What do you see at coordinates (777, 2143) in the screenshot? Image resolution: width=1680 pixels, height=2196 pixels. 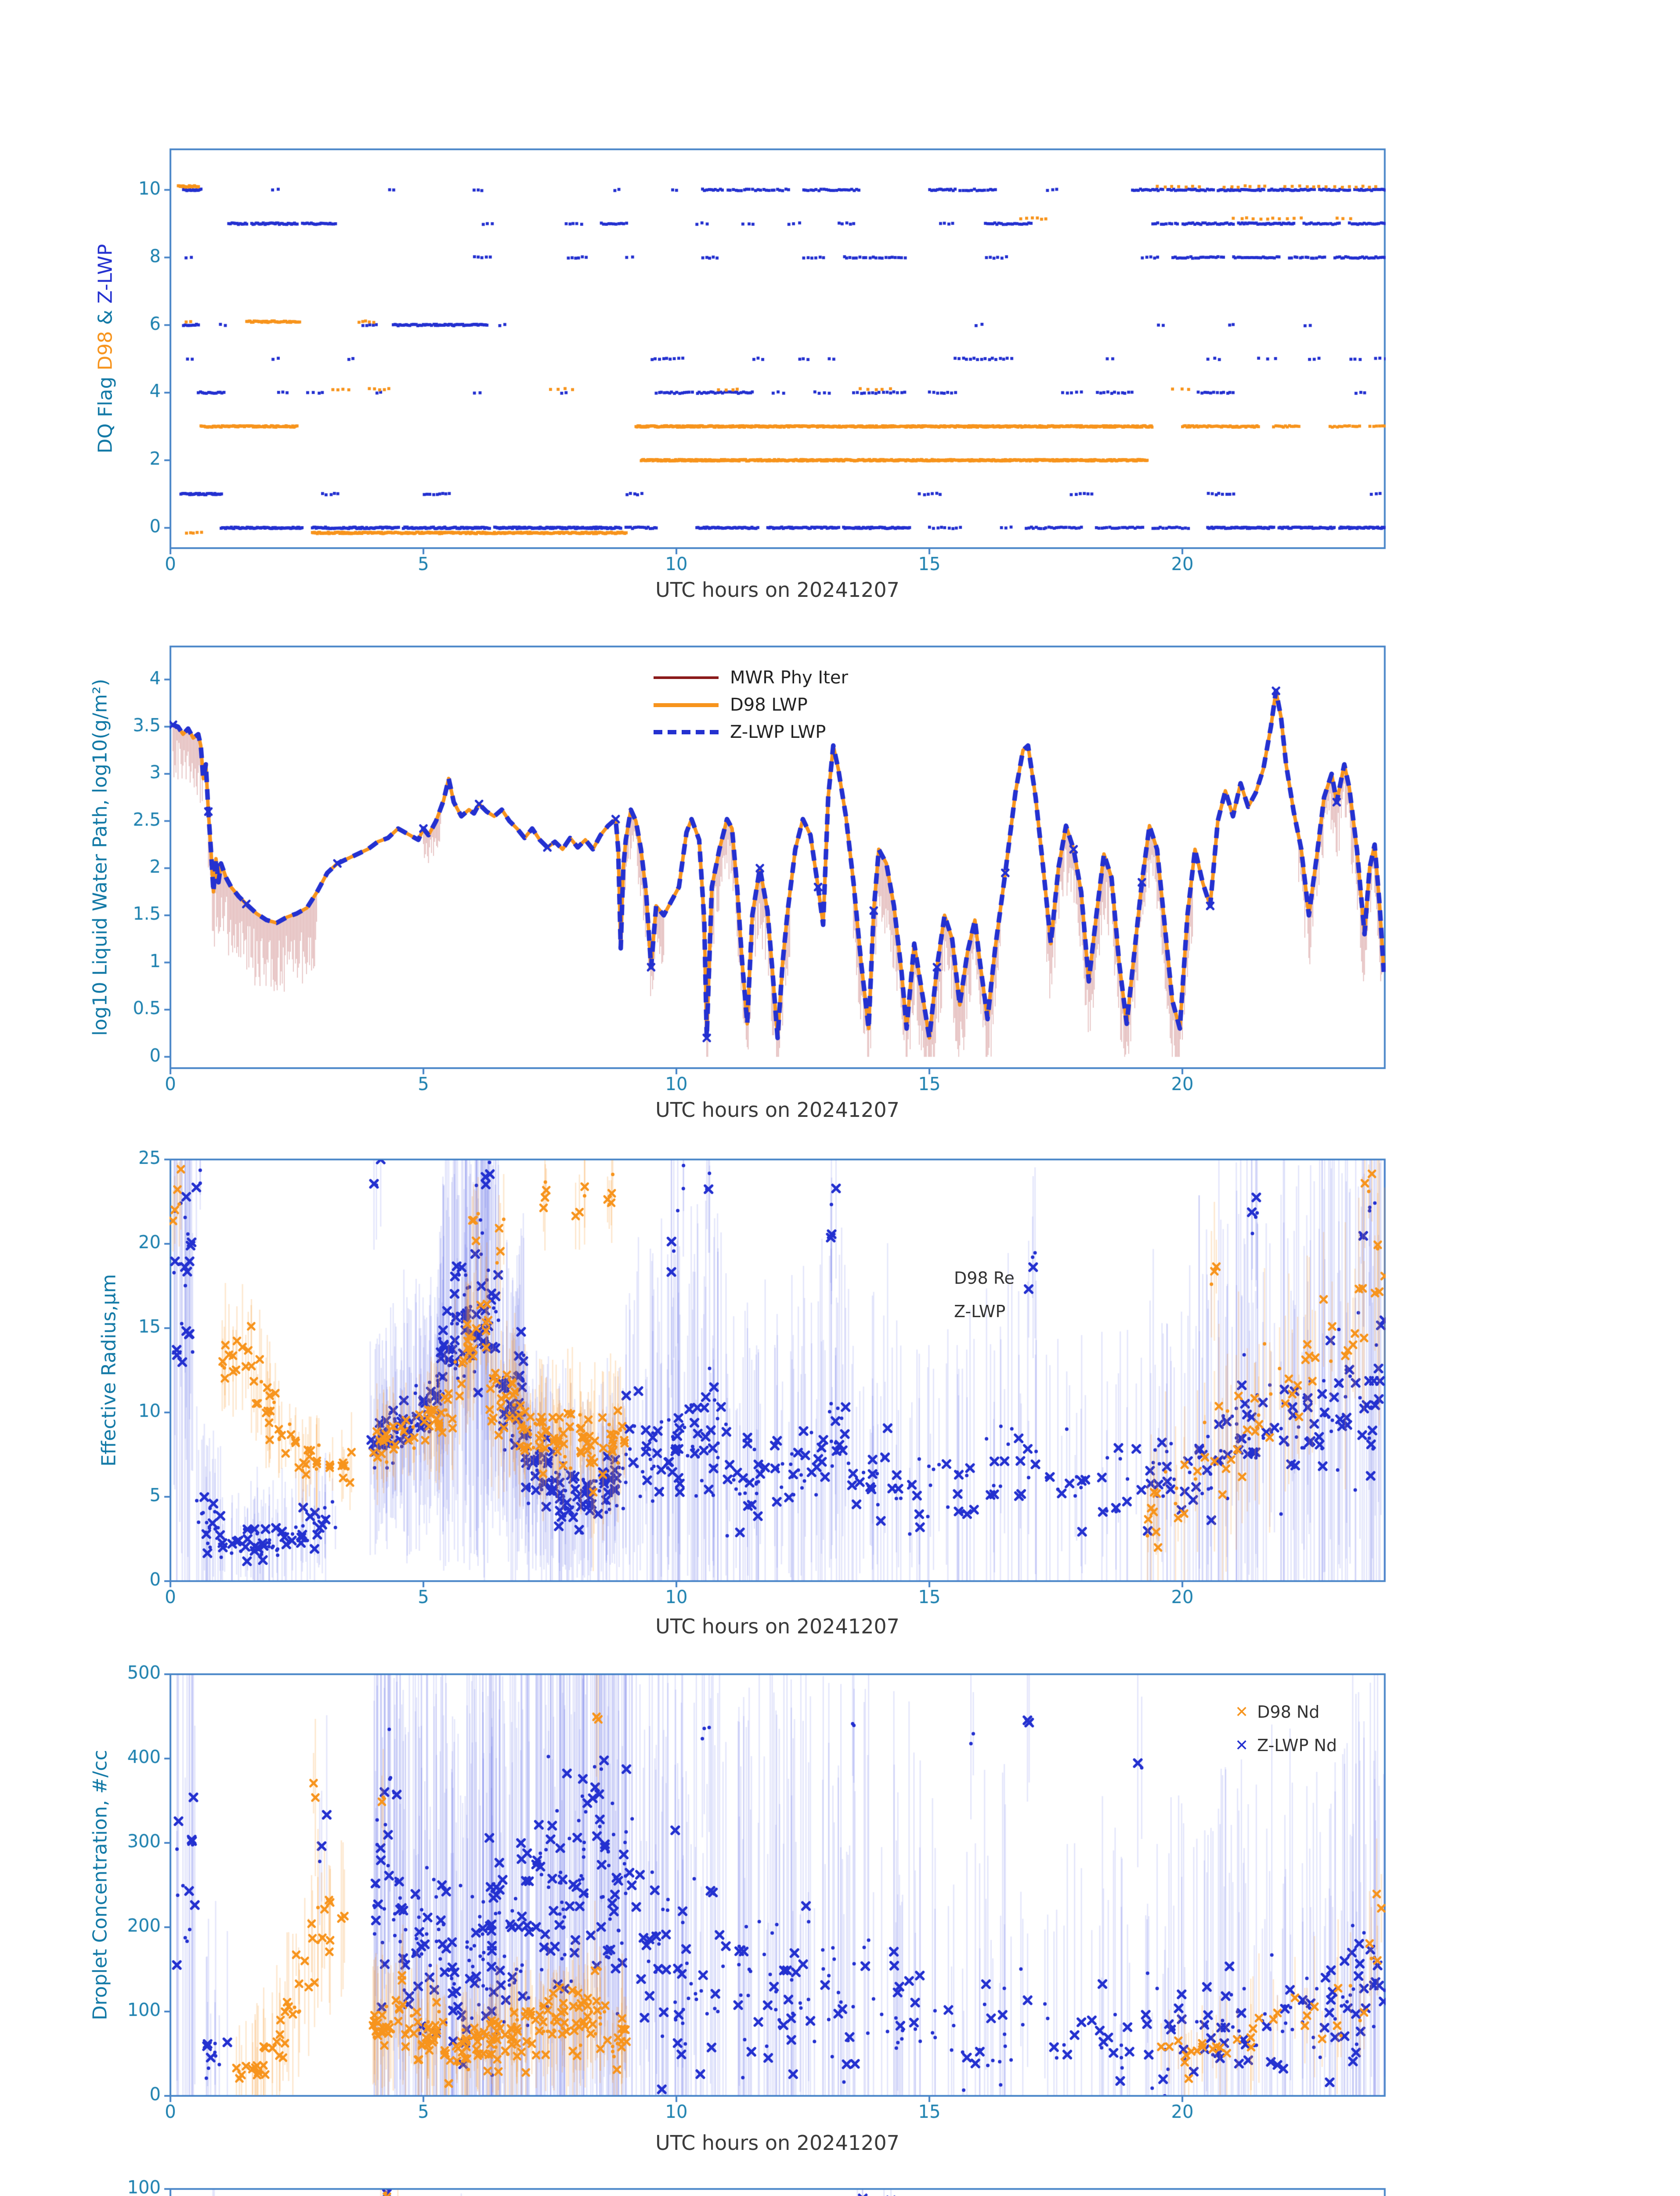 I see `x-axis-label-panel4: UTC hours on 20241207` at bounding box center [777, 2143].